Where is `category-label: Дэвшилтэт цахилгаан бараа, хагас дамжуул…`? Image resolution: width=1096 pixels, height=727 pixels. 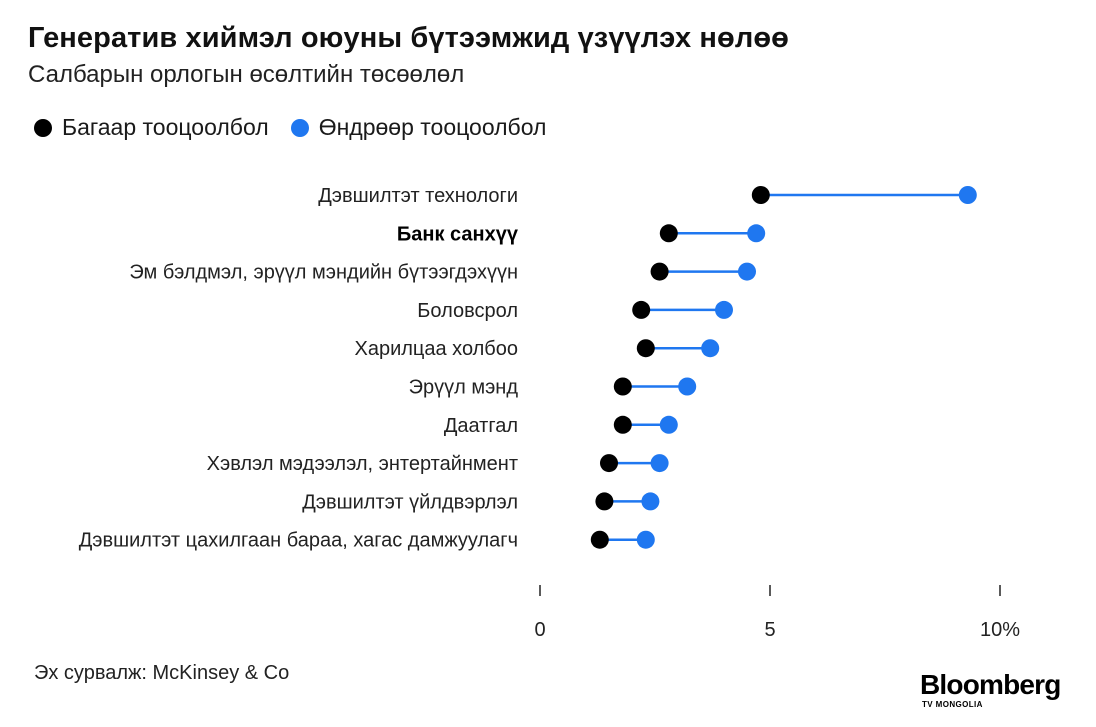 category-label: Дэвшилтэт цахилгаан бараа, хагас дамжуул… is located at coordinates (298, 541).